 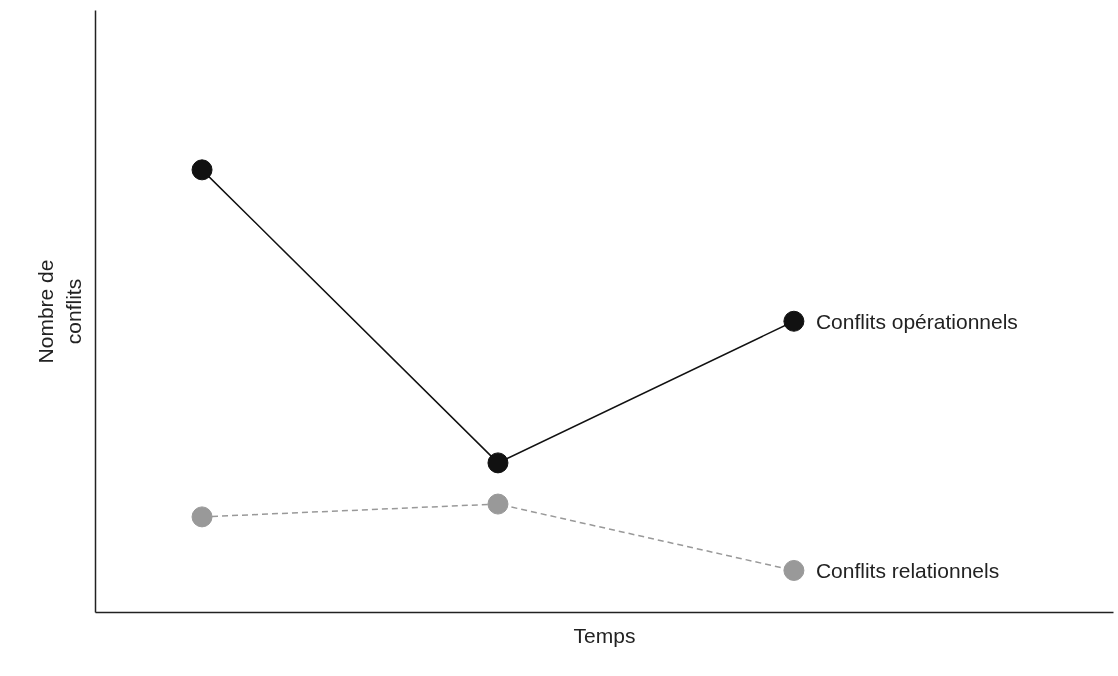 What do you see at coordinates (916, 321) in the screenshot?
I see `series-label: Conflits opérationnels` at bounding box center [916, 321].